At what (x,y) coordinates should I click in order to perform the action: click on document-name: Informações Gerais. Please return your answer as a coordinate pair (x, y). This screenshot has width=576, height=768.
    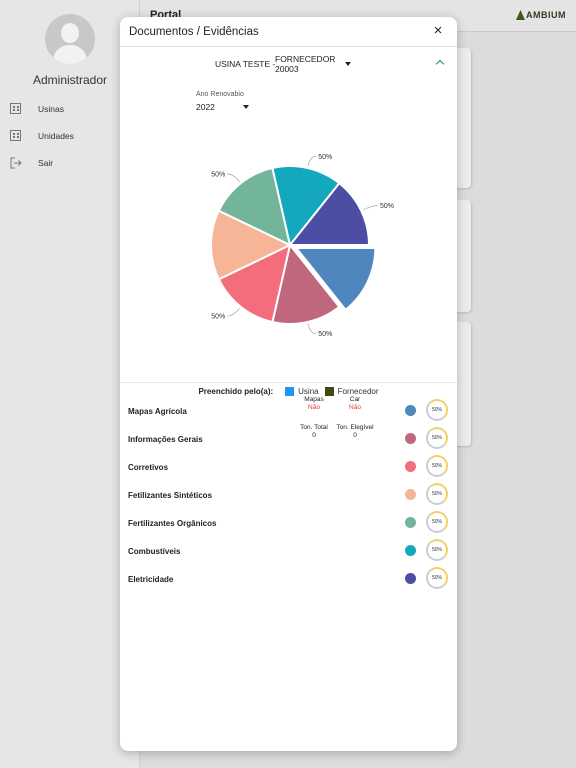
    Looking at the image, I should click on (165, 439).